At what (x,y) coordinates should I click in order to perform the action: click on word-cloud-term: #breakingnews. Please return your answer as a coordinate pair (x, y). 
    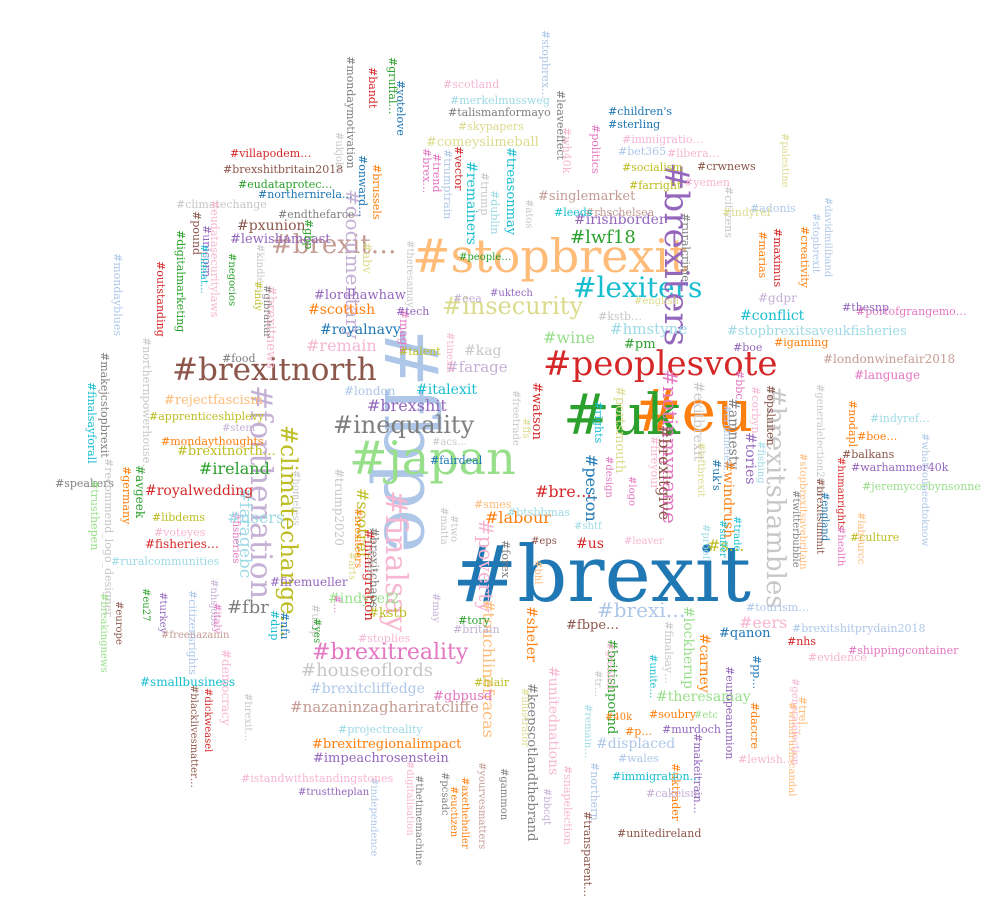
    Looking at the image, I should click on (103, 633).